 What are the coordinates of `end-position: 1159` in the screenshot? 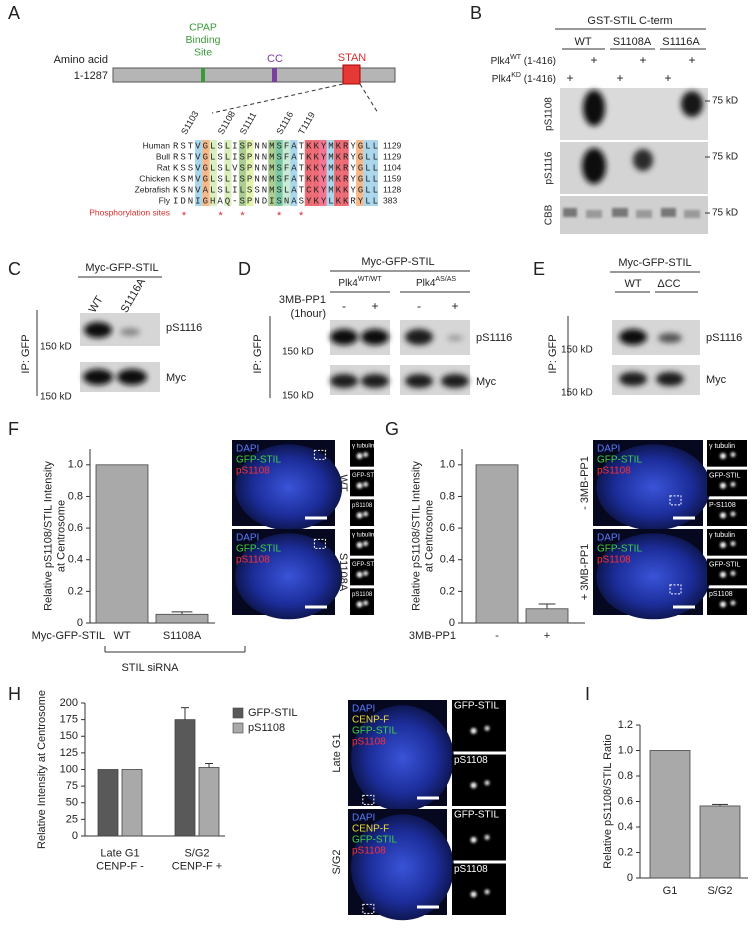 It's located at (392, 178).